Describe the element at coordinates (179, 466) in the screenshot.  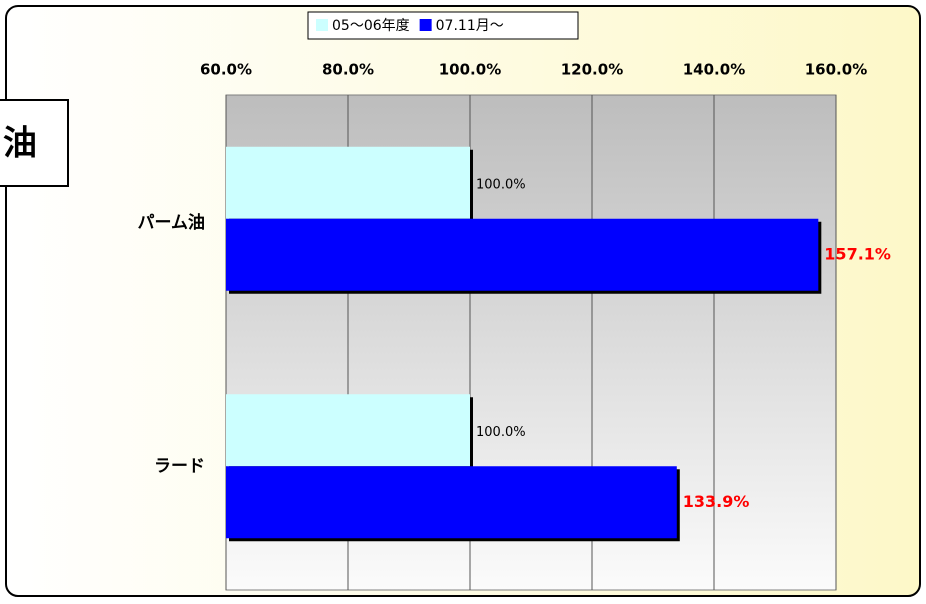
I see `y-tick-label: ラード` at that location.